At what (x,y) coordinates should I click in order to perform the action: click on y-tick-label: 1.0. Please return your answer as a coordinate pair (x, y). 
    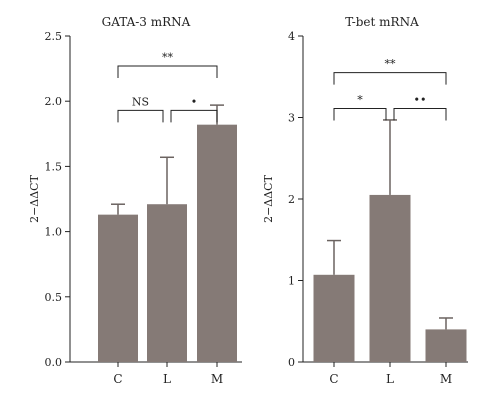
    Looking at the image, I should click on (54, 232).